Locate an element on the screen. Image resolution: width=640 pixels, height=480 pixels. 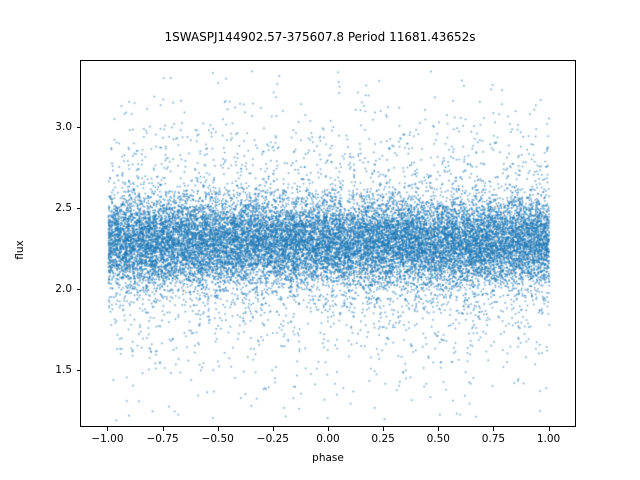
y-tick-label: 1.5 is located at coordinates (63, 370).